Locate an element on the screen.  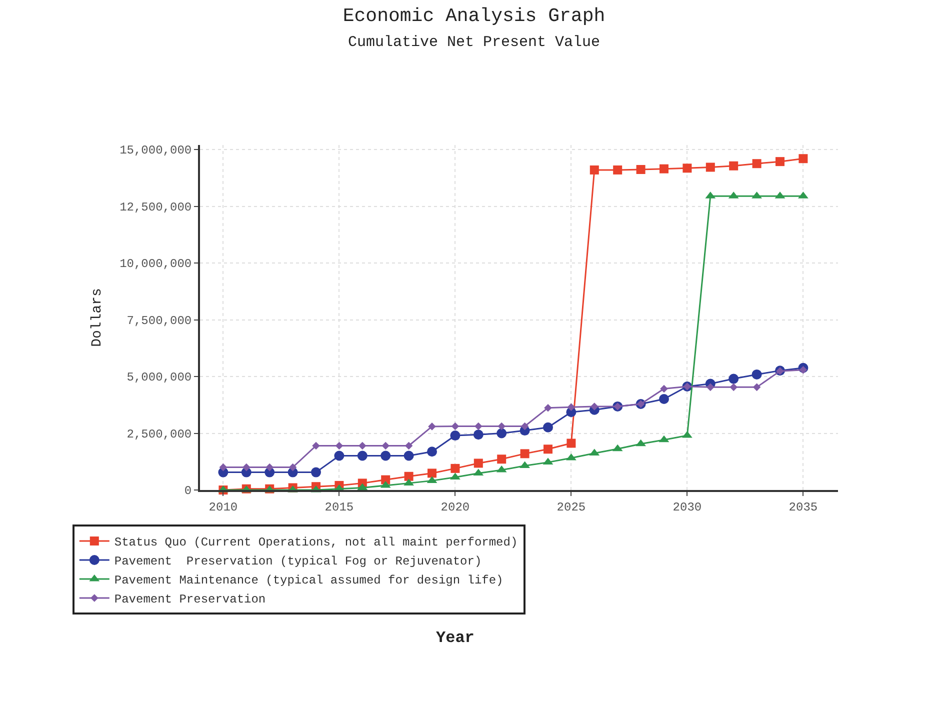
x-tick-label: 2015 is located at coordinates (339, 507).